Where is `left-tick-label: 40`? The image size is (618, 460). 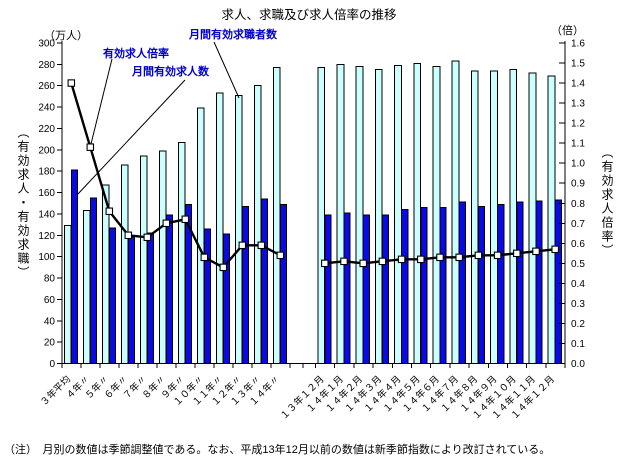 left-tick-label: 40 is located at coordinates (50, 321).